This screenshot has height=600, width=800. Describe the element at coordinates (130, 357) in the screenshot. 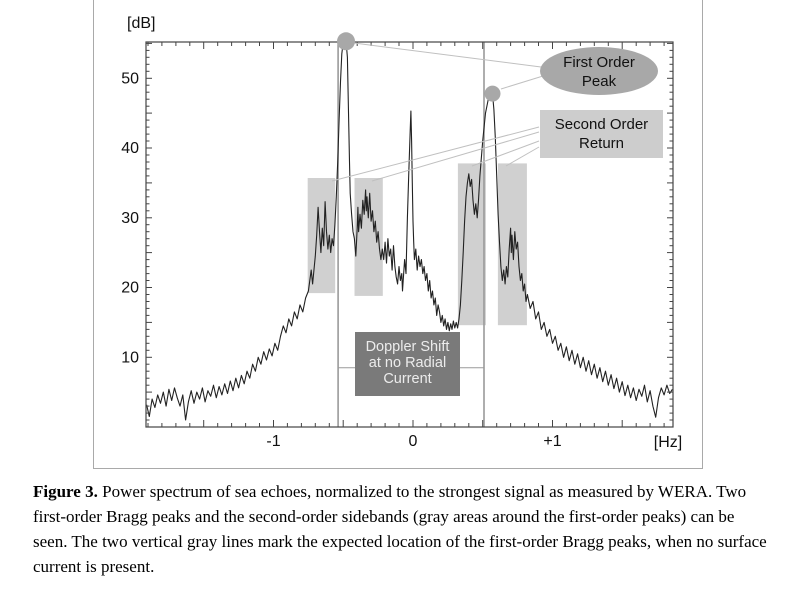

I see `y-tick-label: 10` at that location.